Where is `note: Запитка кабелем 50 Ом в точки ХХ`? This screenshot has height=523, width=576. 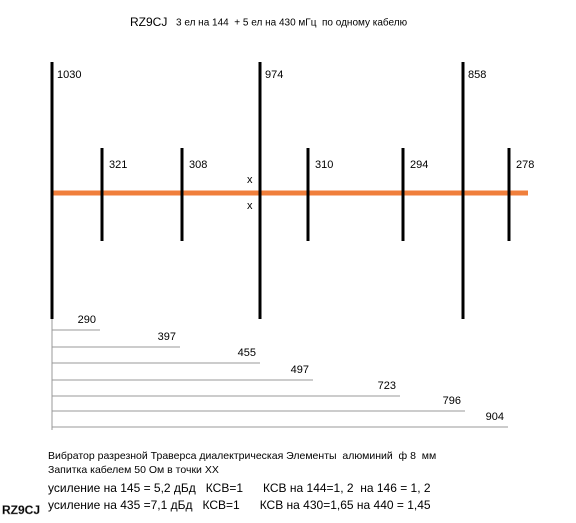
note: Запитка кабелем 50 Ом в точки ХХ is located at coordinates (133, 470).